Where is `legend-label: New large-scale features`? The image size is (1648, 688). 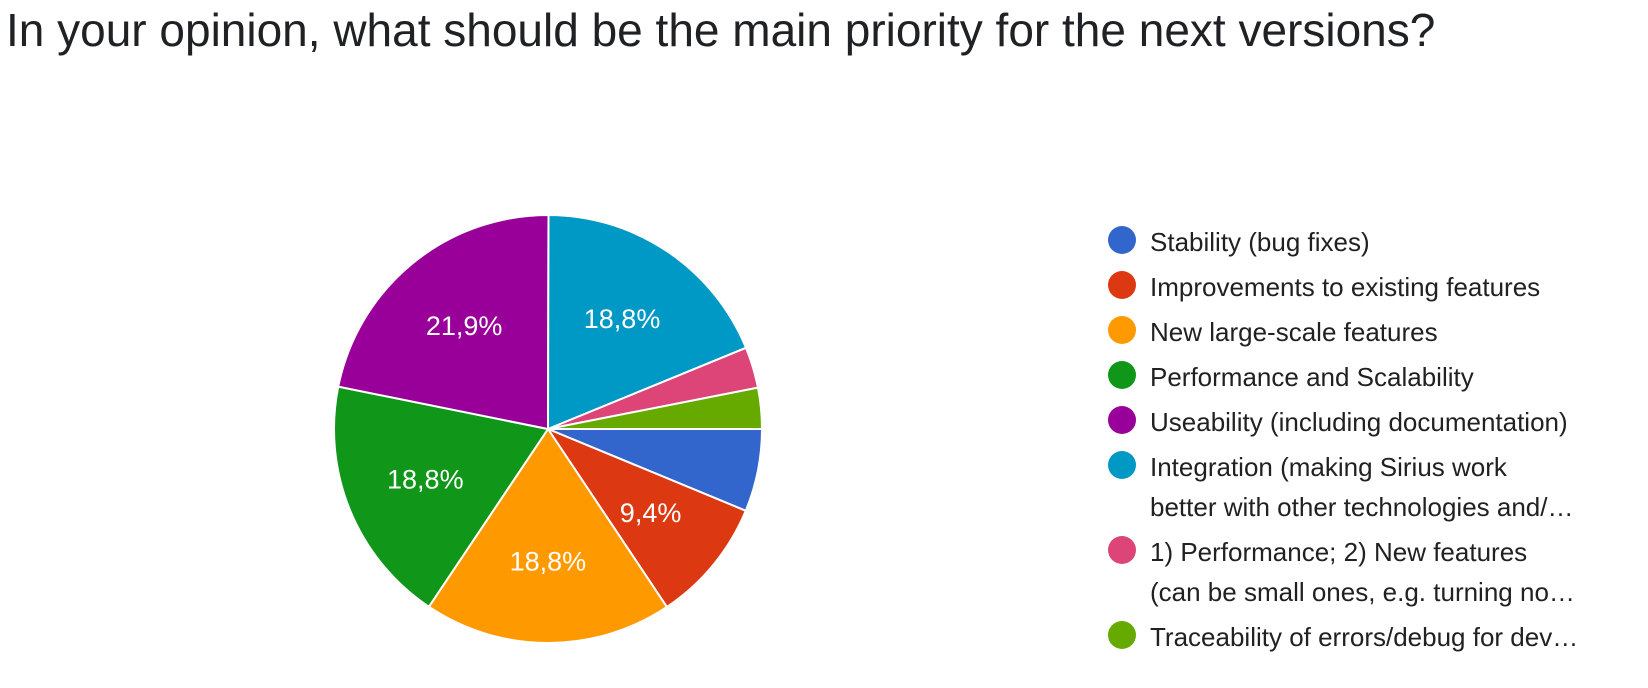
legend-label: New large-scale features is located at coordinates (1395, 332).